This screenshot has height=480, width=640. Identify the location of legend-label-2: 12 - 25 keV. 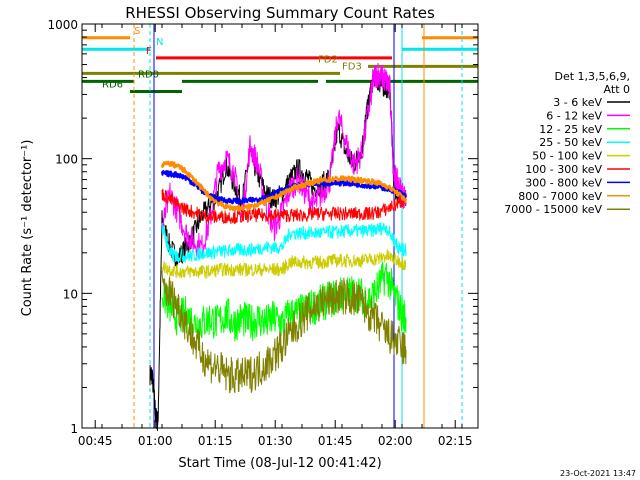
(570, 129).